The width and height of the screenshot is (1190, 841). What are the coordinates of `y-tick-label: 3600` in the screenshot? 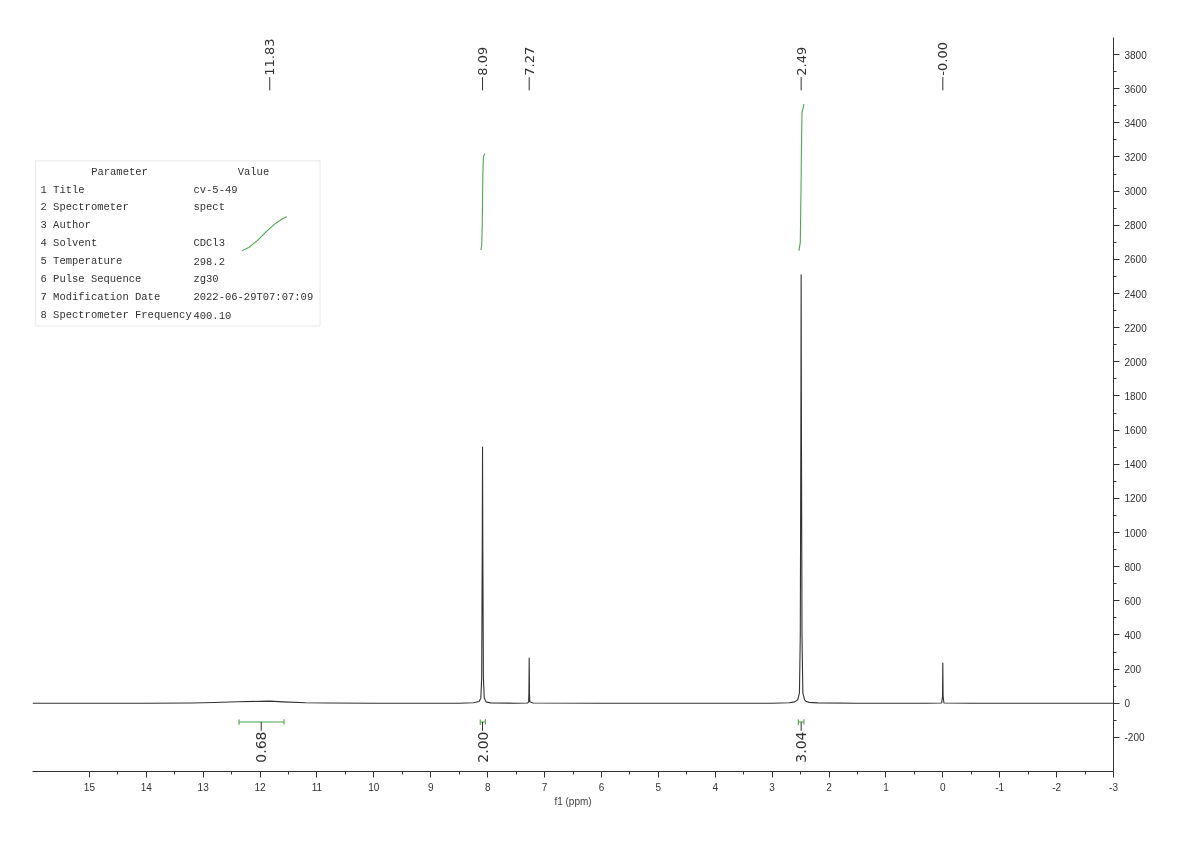 It's located at (1136, 89).